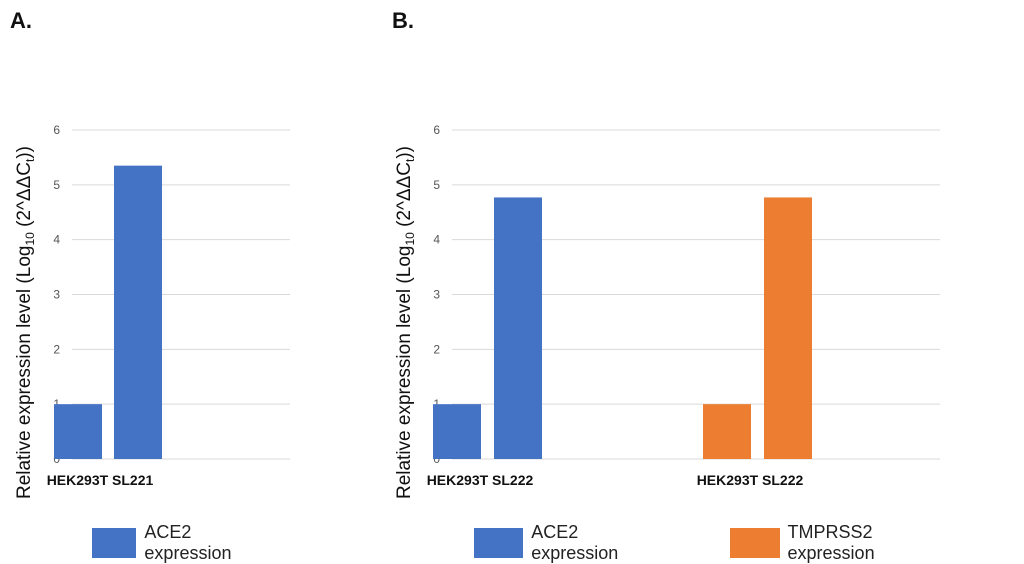 Image resolution: width=1024 pixels, height=564 pixels. I want to click on legend-b: ACE2 expression TMPRSS2 expression, so click(749, 543).